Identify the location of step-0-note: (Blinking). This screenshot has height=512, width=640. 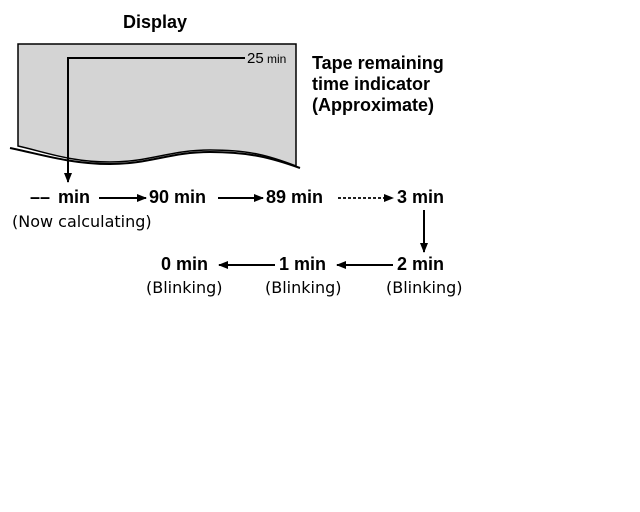
(184, 287).